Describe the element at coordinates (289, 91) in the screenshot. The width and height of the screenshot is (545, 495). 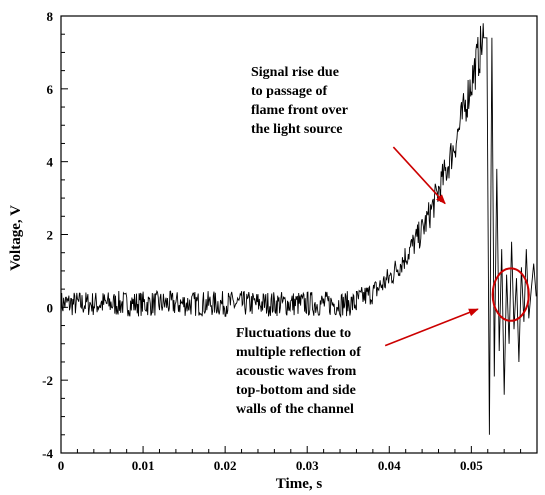
I see `annotation-text-line: to passage of` at that location.